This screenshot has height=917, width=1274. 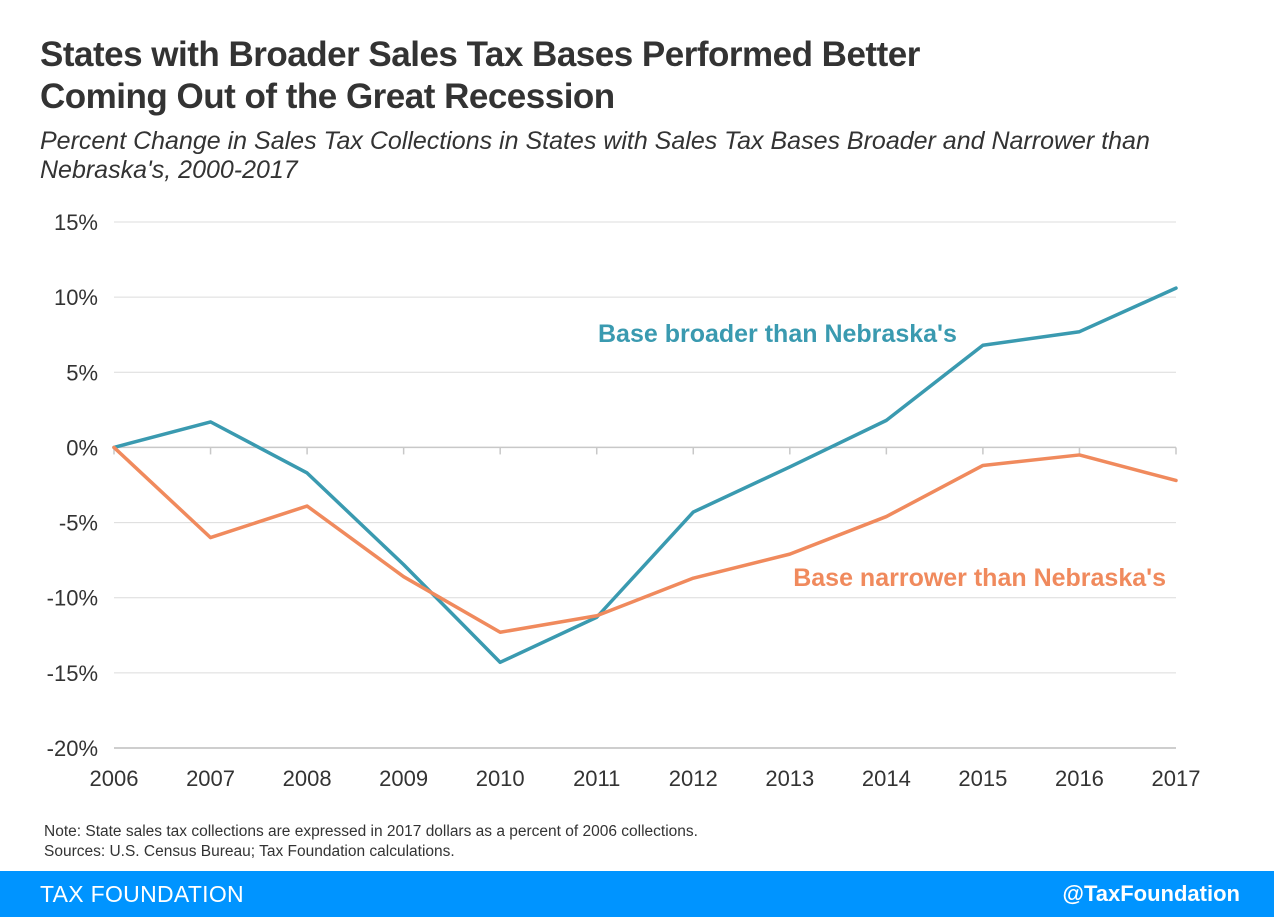 I want to click on chart-title-line-2: Coming Out of the Great Recession, so click(x=327, y=96).